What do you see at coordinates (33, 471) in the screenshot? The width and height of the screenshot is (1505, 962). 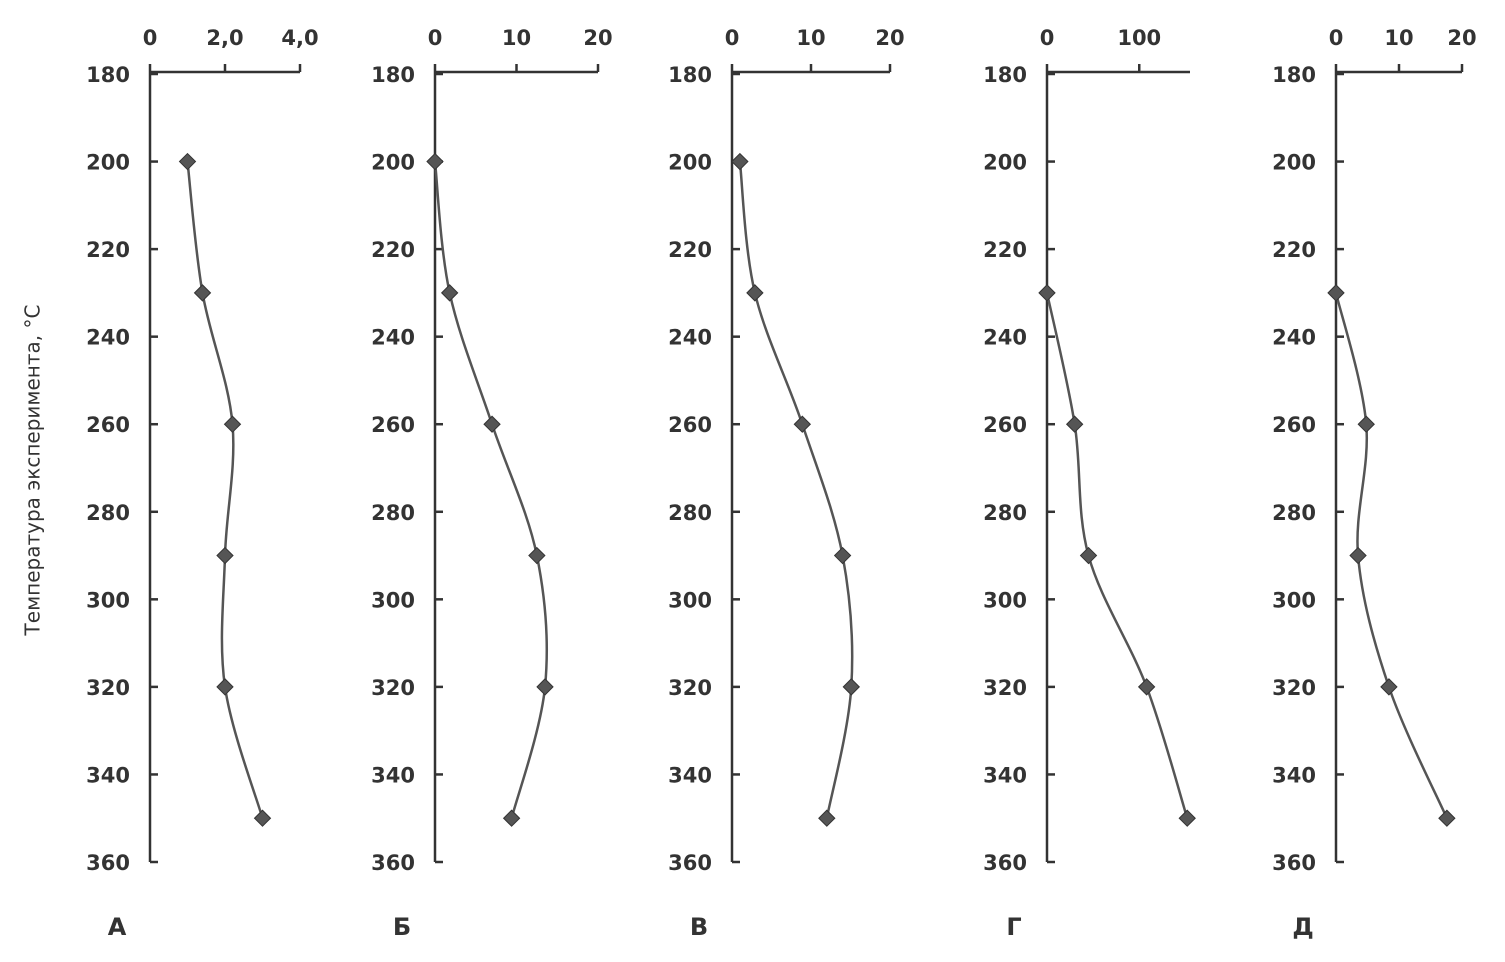 I see `temperature-axis-title: Температура эксперимента, °C` at bounding box center [33, 471].